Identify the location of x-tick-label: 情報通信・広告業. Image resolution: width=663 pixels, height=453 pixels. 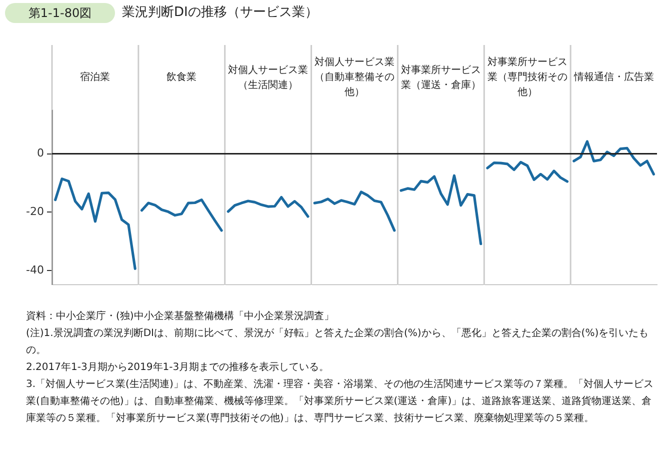
(614, 77).